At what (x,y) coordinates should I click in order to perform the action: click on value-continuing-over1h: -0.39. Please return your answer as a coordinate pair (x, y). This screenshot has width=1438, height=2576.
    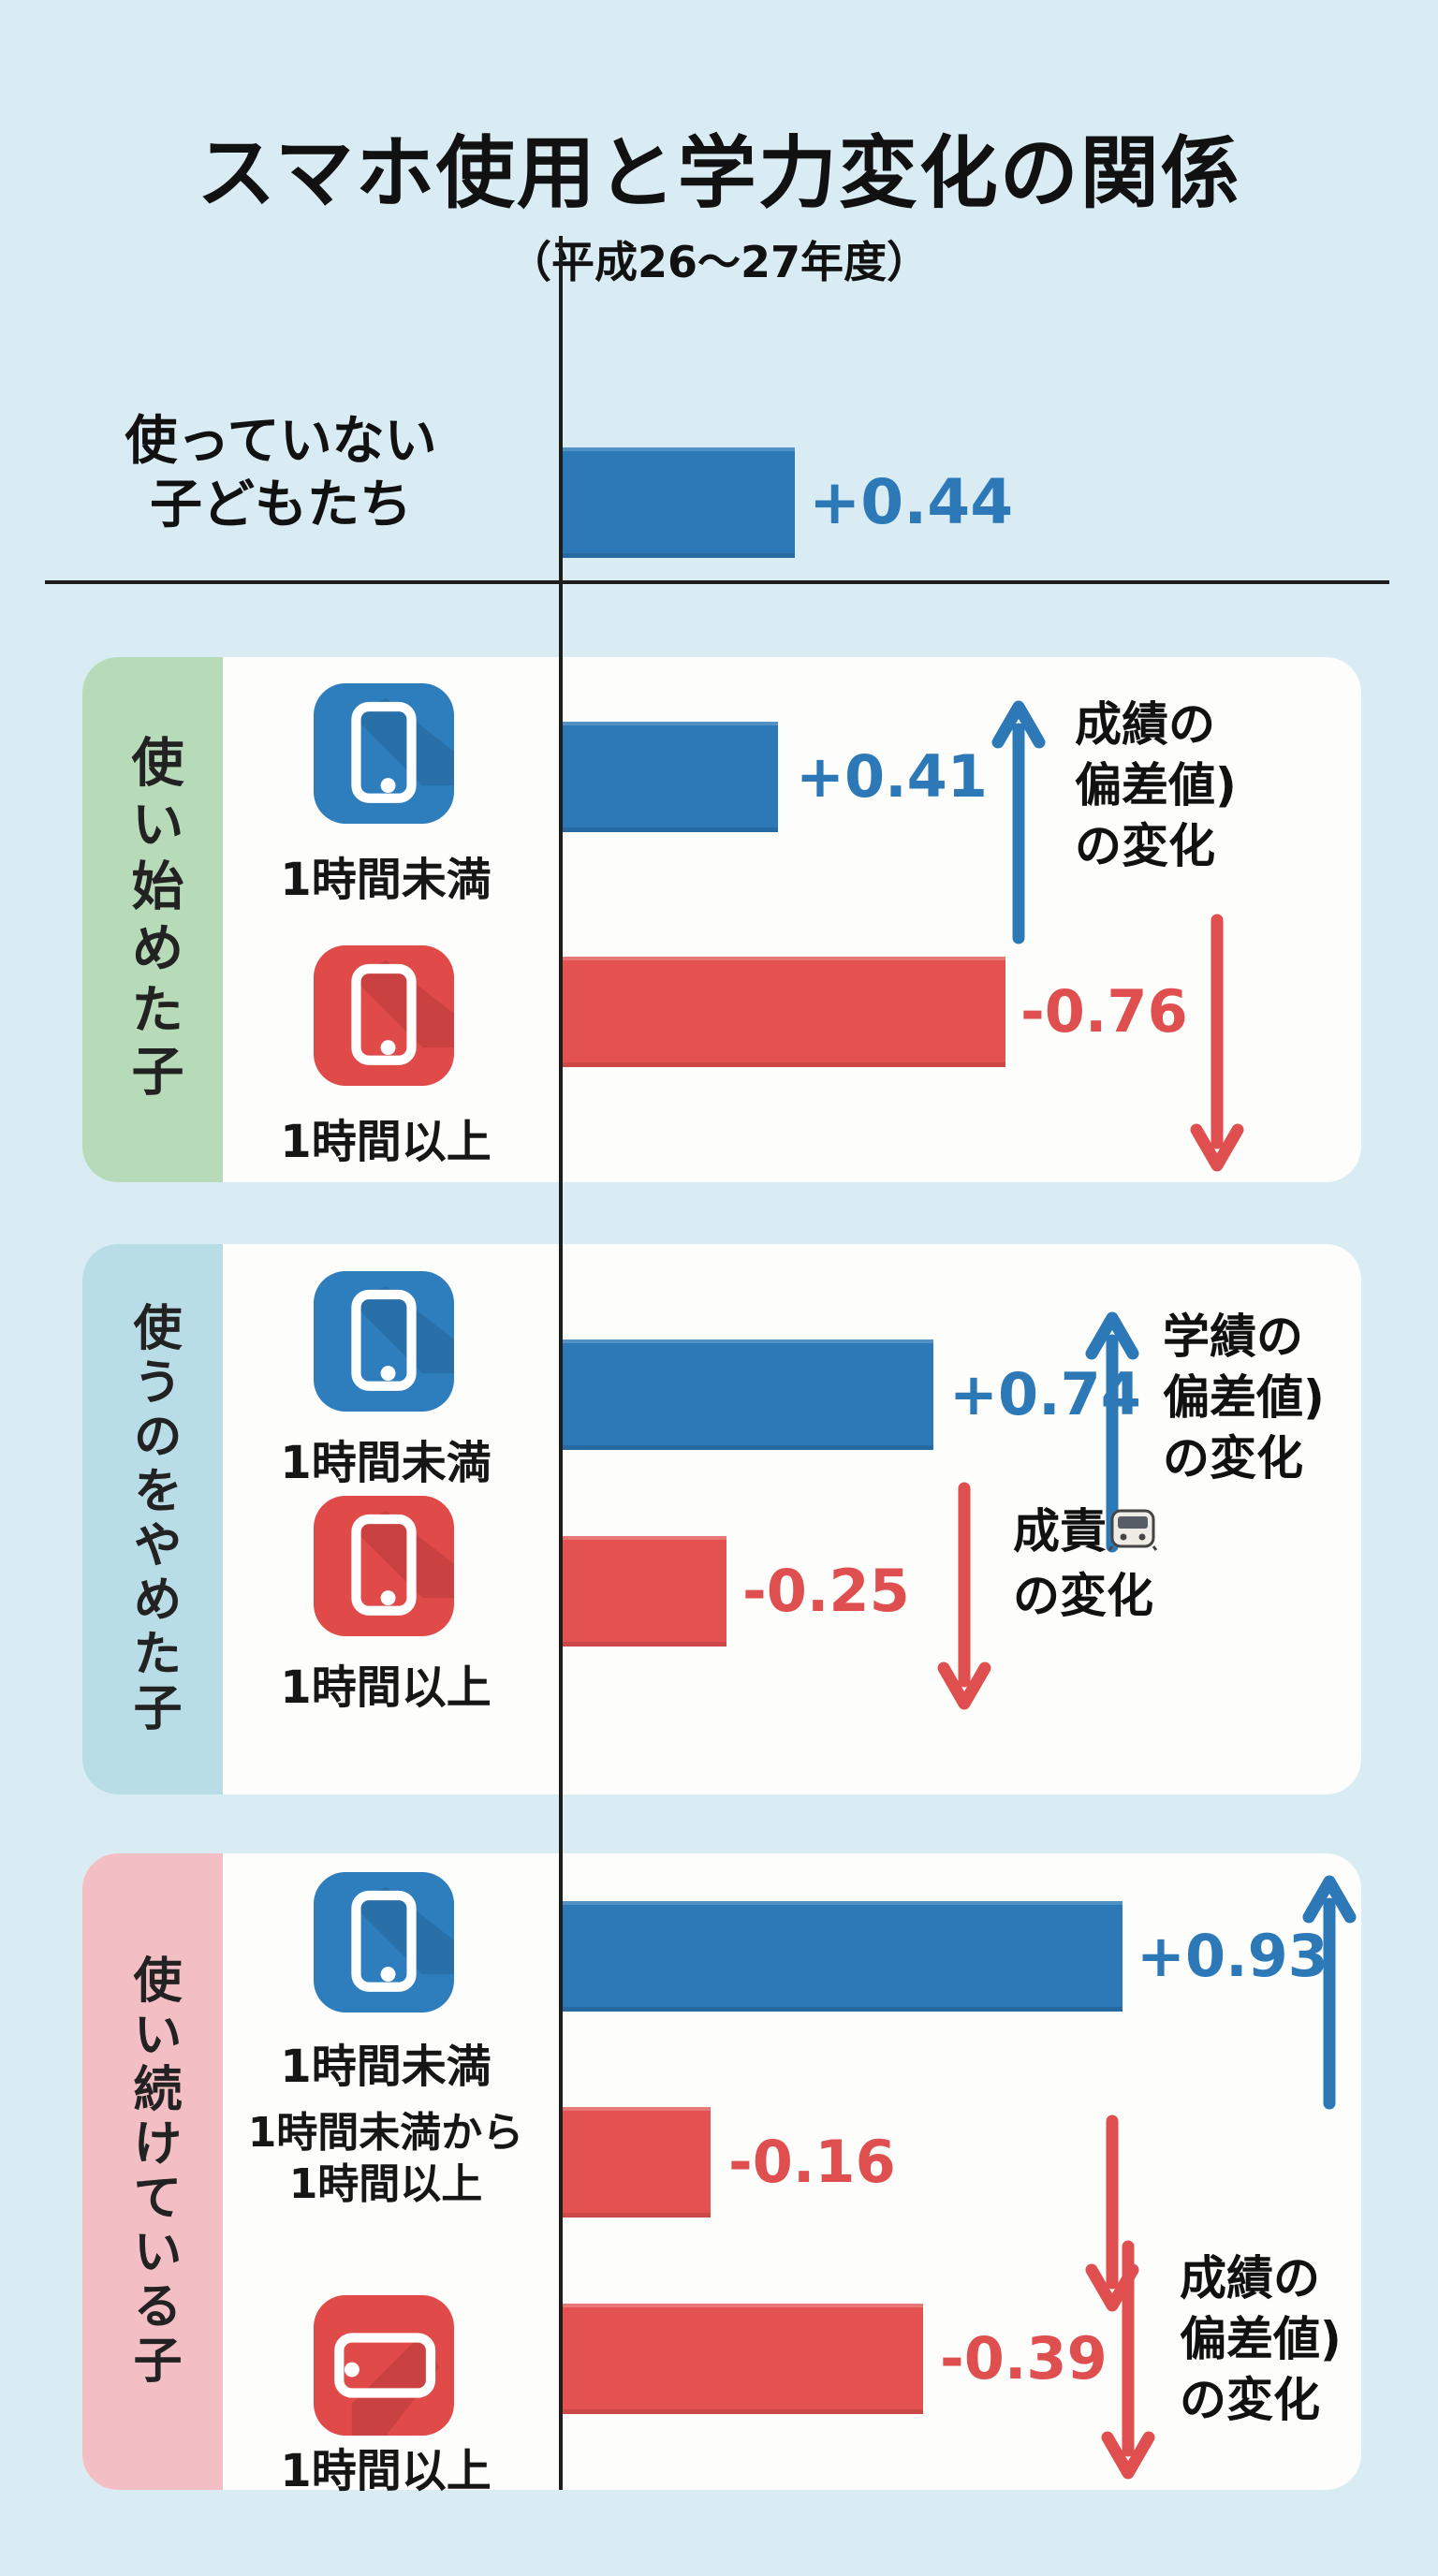
    Looking at the image, I should click on (1024, 2358).